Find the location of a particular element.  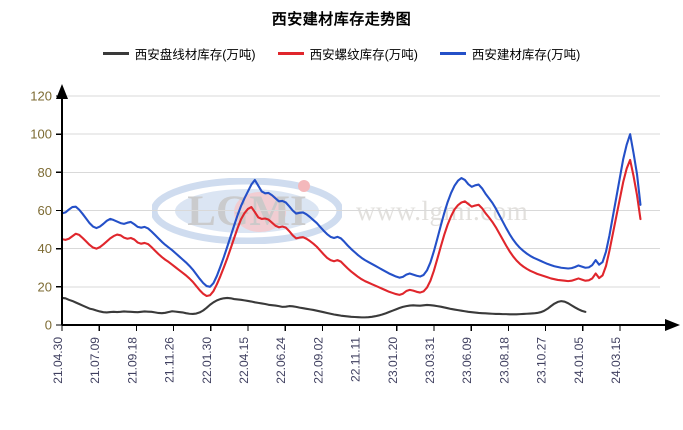

legend-item-wire-rod: 西安盘线材库存(万吨) is located at coordinates (179, 53).